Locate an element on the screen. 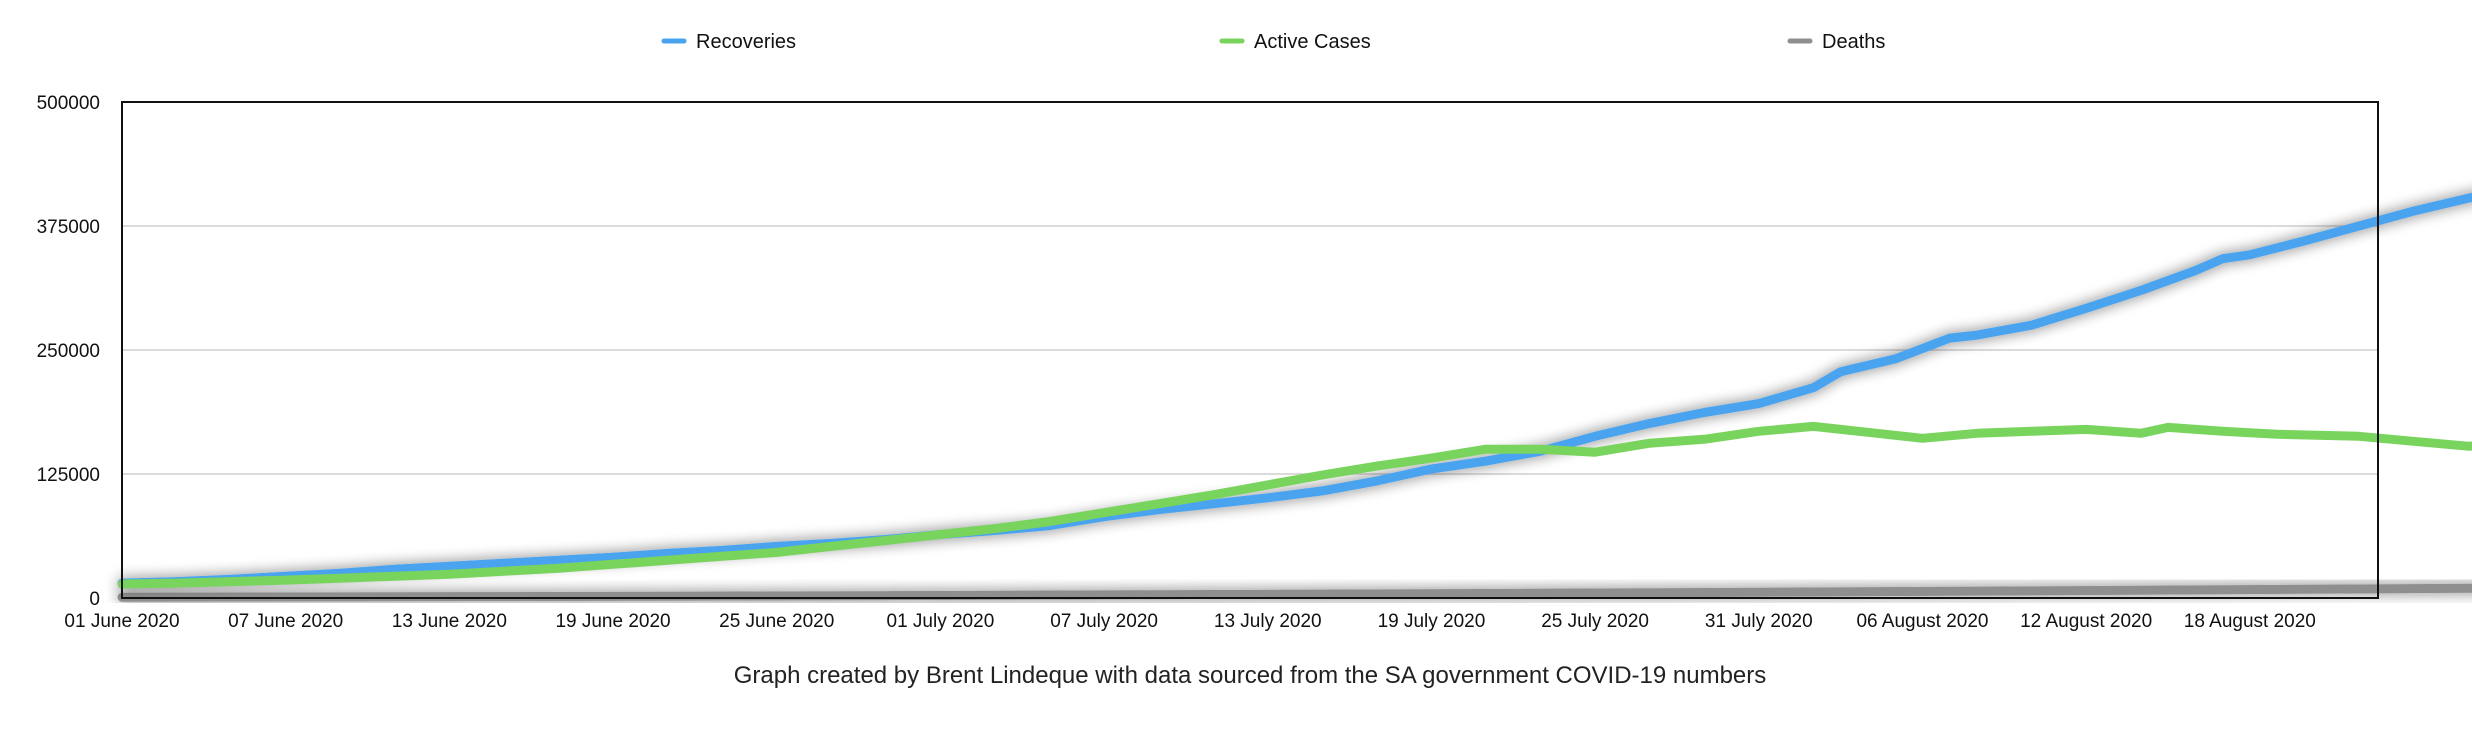  x-tick-label: 13 July 2020 is located at coordinates (1268, 621).